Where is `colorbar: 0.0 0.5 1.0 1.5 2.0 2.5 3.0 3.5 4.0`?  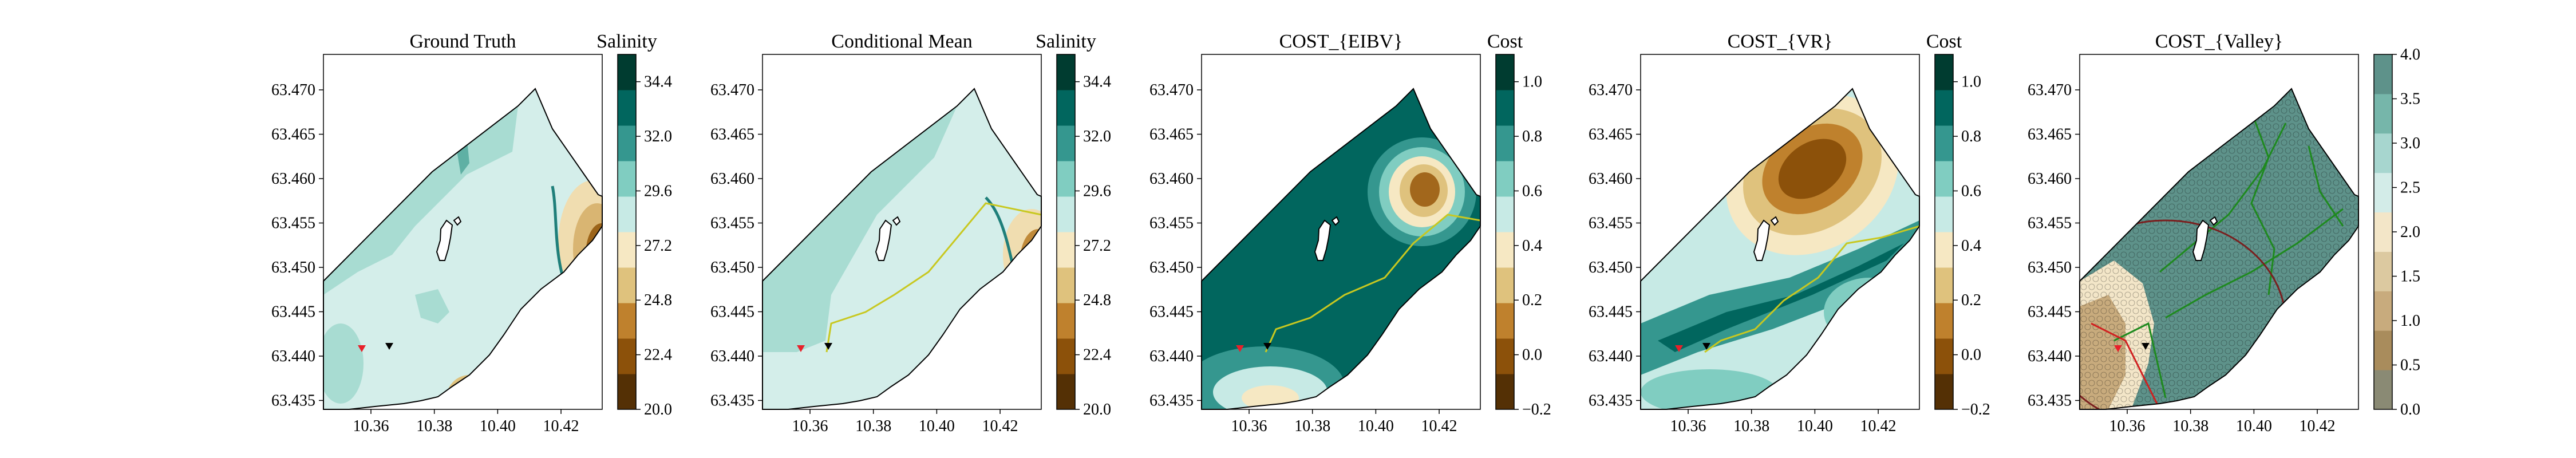
colorbar: 0.0 0.5 1.0 1.5 2.0 2.5 3.0 3.5 4.0 is located at coordinates (2396, 232).